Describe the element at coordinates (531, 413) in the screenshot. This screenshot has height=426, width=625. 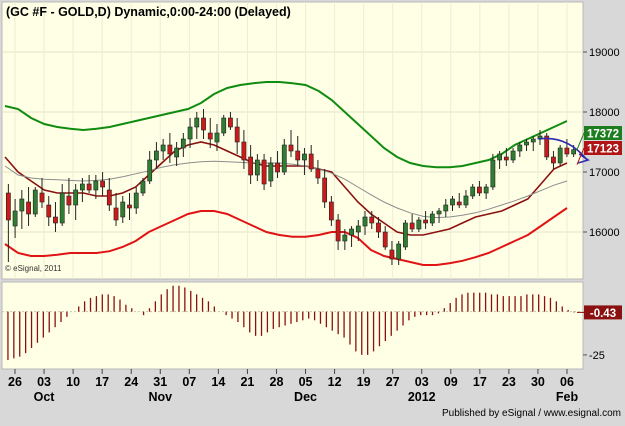
I see `footer-publisher: Published by eSignal / www.esignal.com` at that location.